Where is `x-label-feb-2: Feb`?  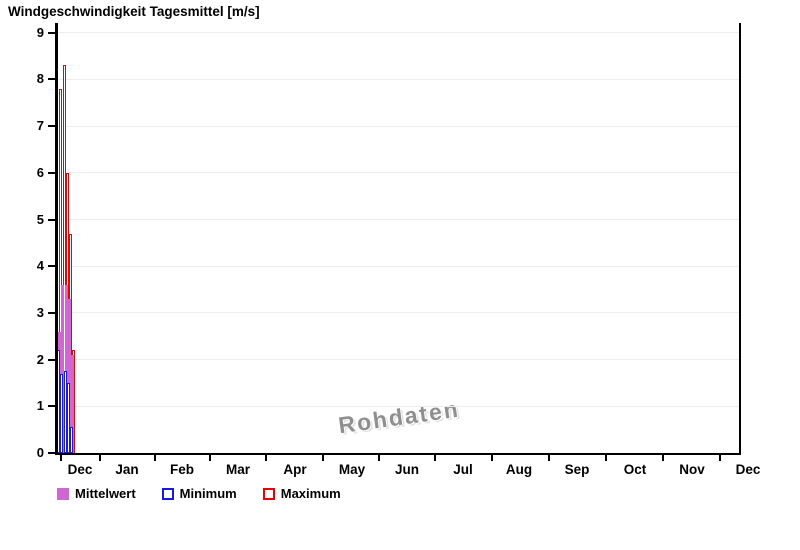 x-label-feb-2: Feb is located at coordinates (181, 469).